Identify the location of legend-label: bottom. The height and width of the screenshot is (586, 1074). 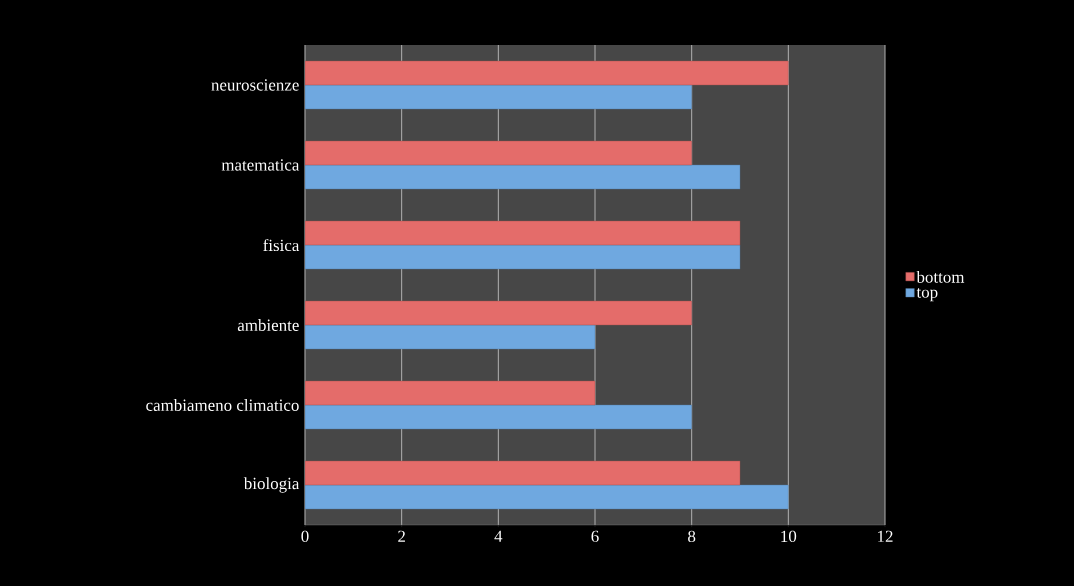
(940, 276).